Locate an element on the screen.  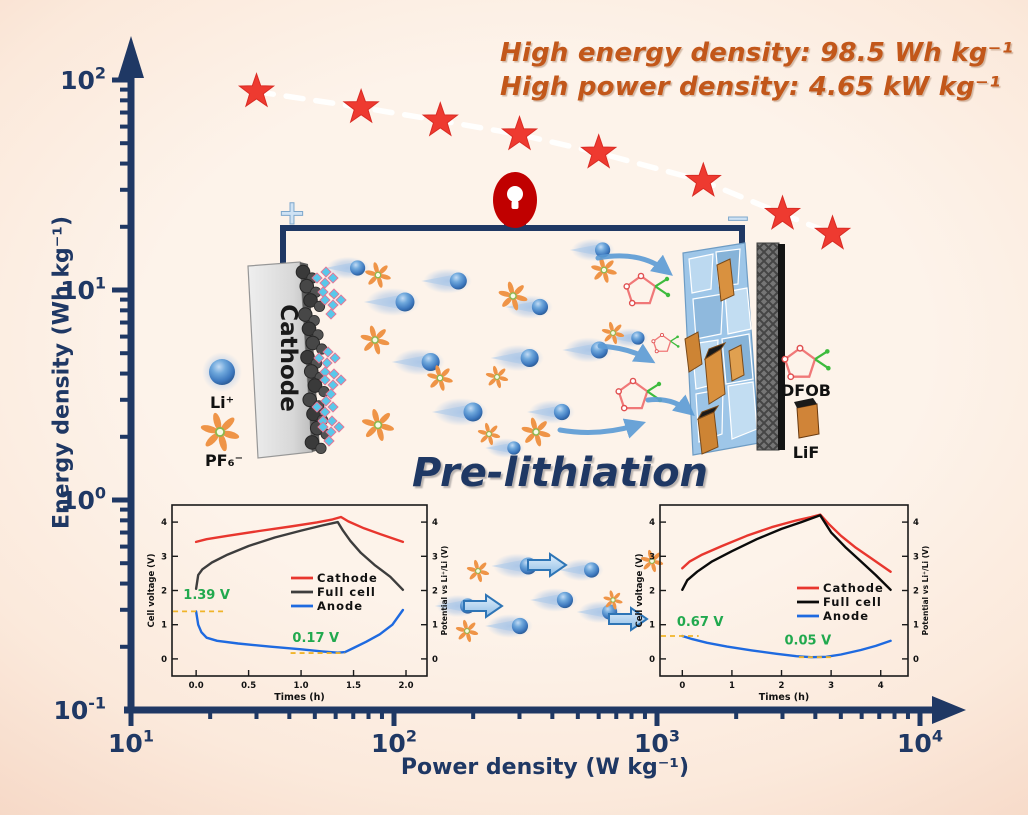
current-collector-mesh is located at coordinates (768, 346).